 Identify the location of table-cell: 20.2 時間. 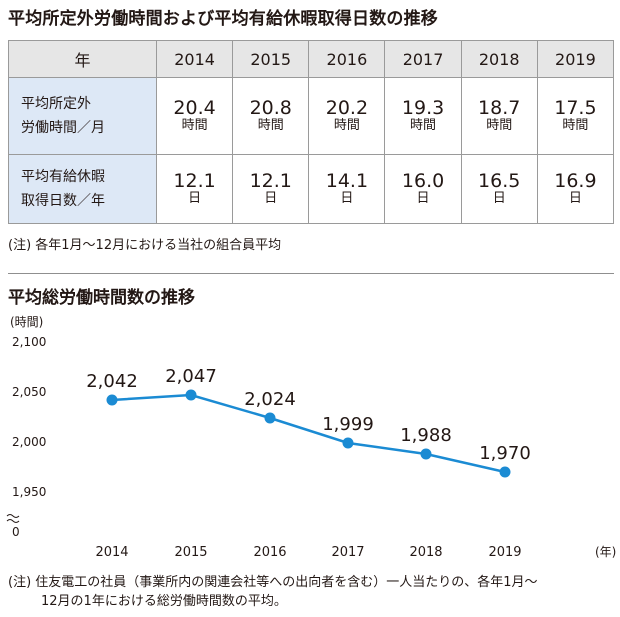
(347, 116).